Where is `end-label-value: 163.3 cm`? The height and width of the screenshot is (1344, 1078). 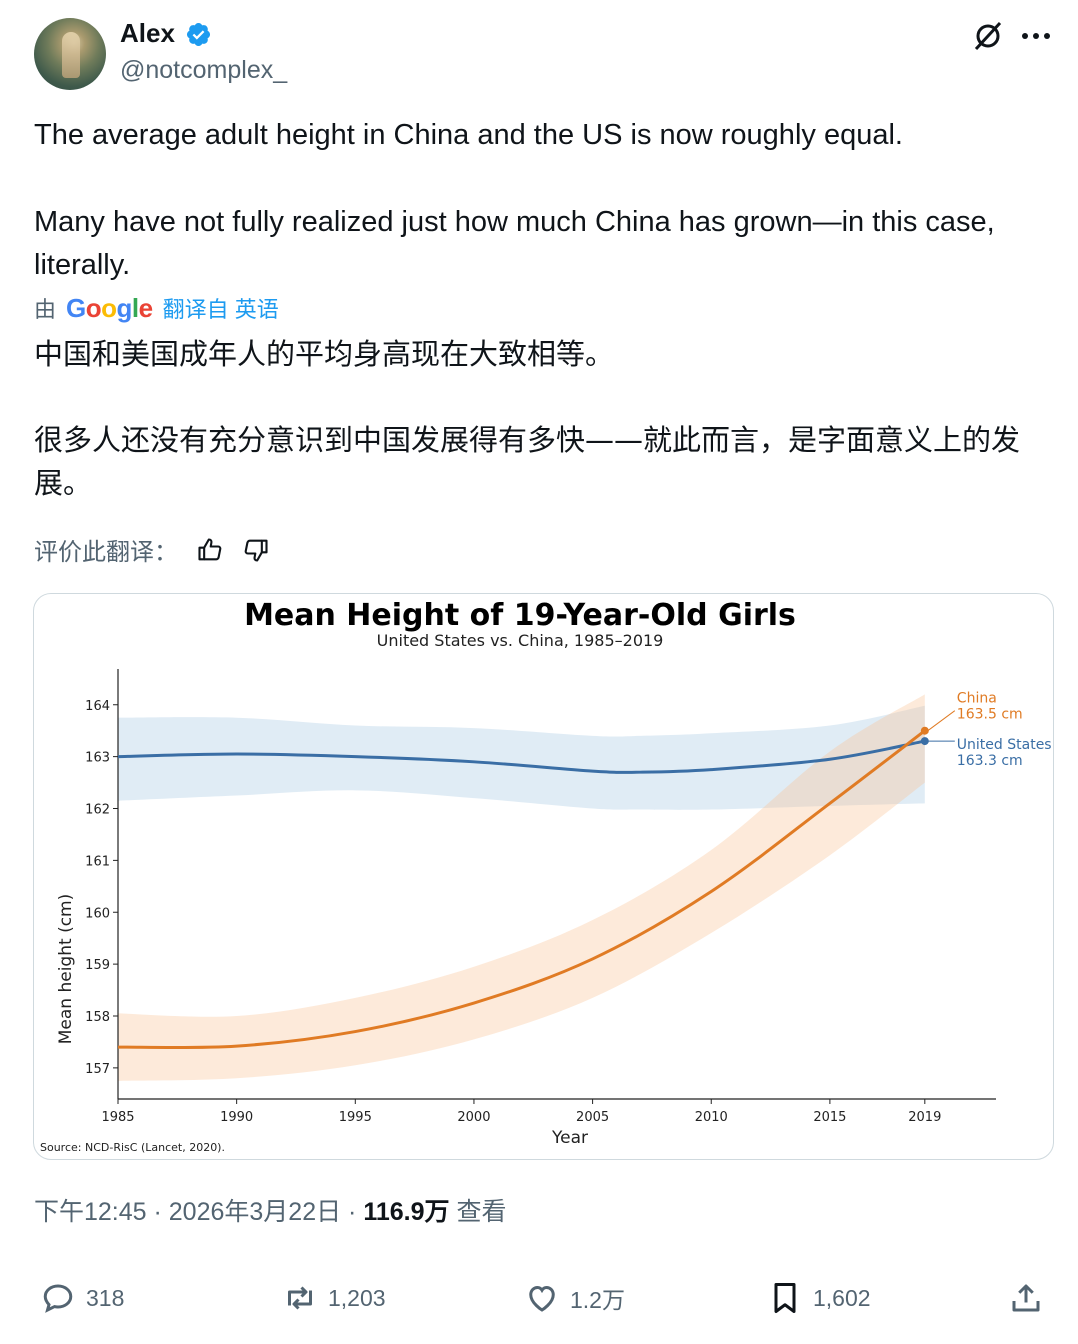 end-label-value: 163.3 cm is located at coordinates (990, 761).